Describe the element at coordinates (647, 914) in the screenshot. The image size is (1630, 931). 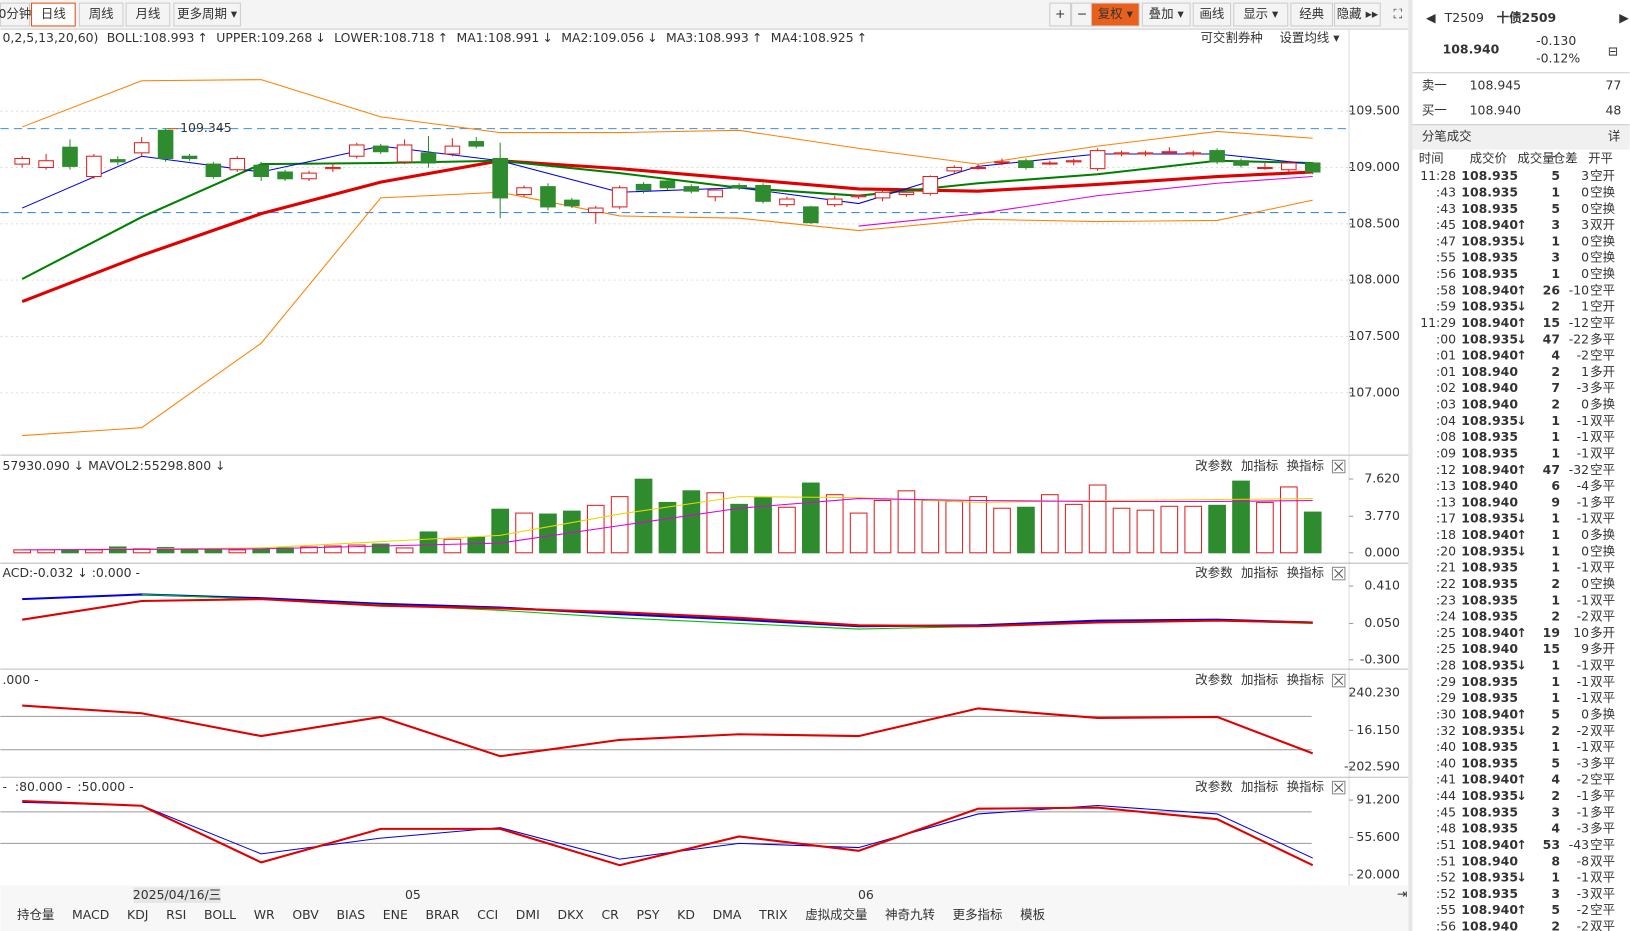
I see `indicator-tab: PSY` at that location.